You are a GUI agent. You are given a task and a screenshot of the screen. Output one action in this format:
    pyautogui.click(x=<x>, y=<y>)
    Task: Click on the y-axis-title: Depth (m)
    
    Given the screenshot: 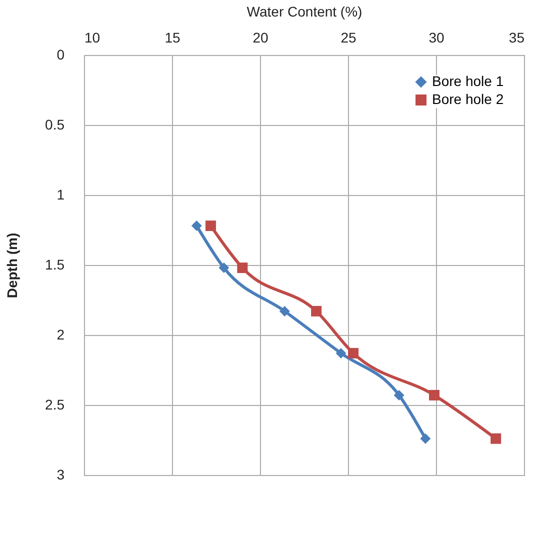 What is the action you would take?
    pyautogui.click(x=12, y=265)
    